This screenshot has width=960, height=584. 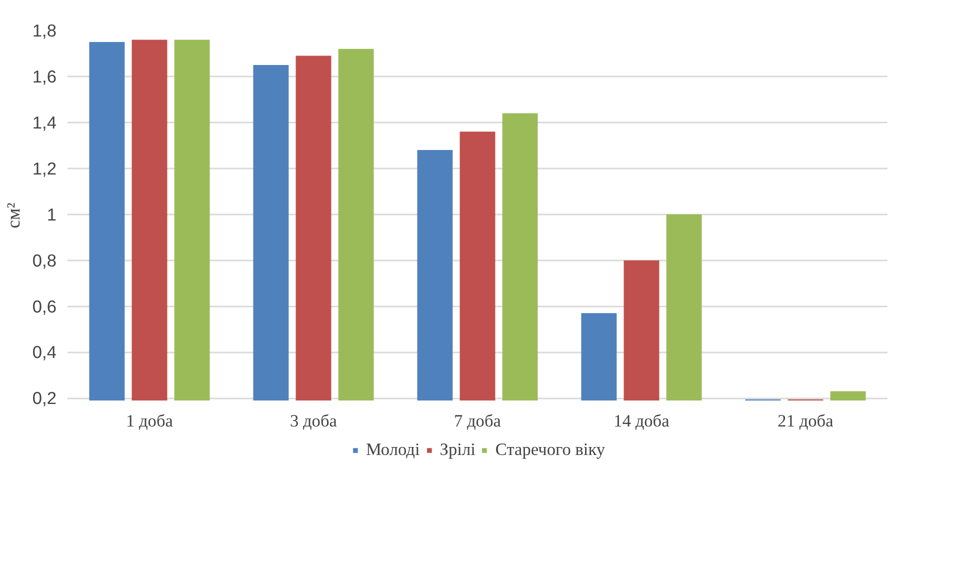 What do you see at coordinates (13, 215) in the screenshot?
I see `y-axis-title: см²` at bounding box center [13, 215].